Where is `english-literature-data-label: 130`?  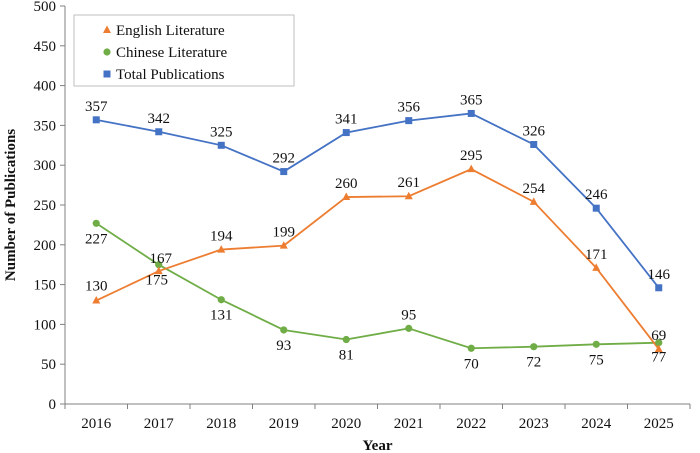
english-literature-data-label: 130 is located at coordinates (96, 287).